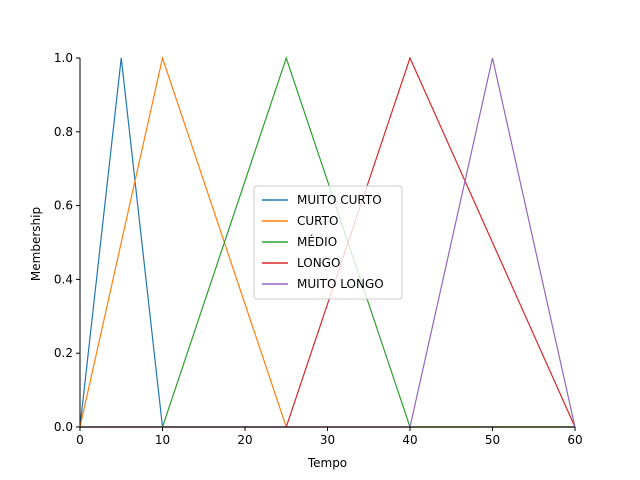 The width and height of the screenshot is (640, 480). What do you see at coordinates (318, 263) in the screenshot?
I see `legend-entry-3: LONGO` at bounding box center [318, 263].